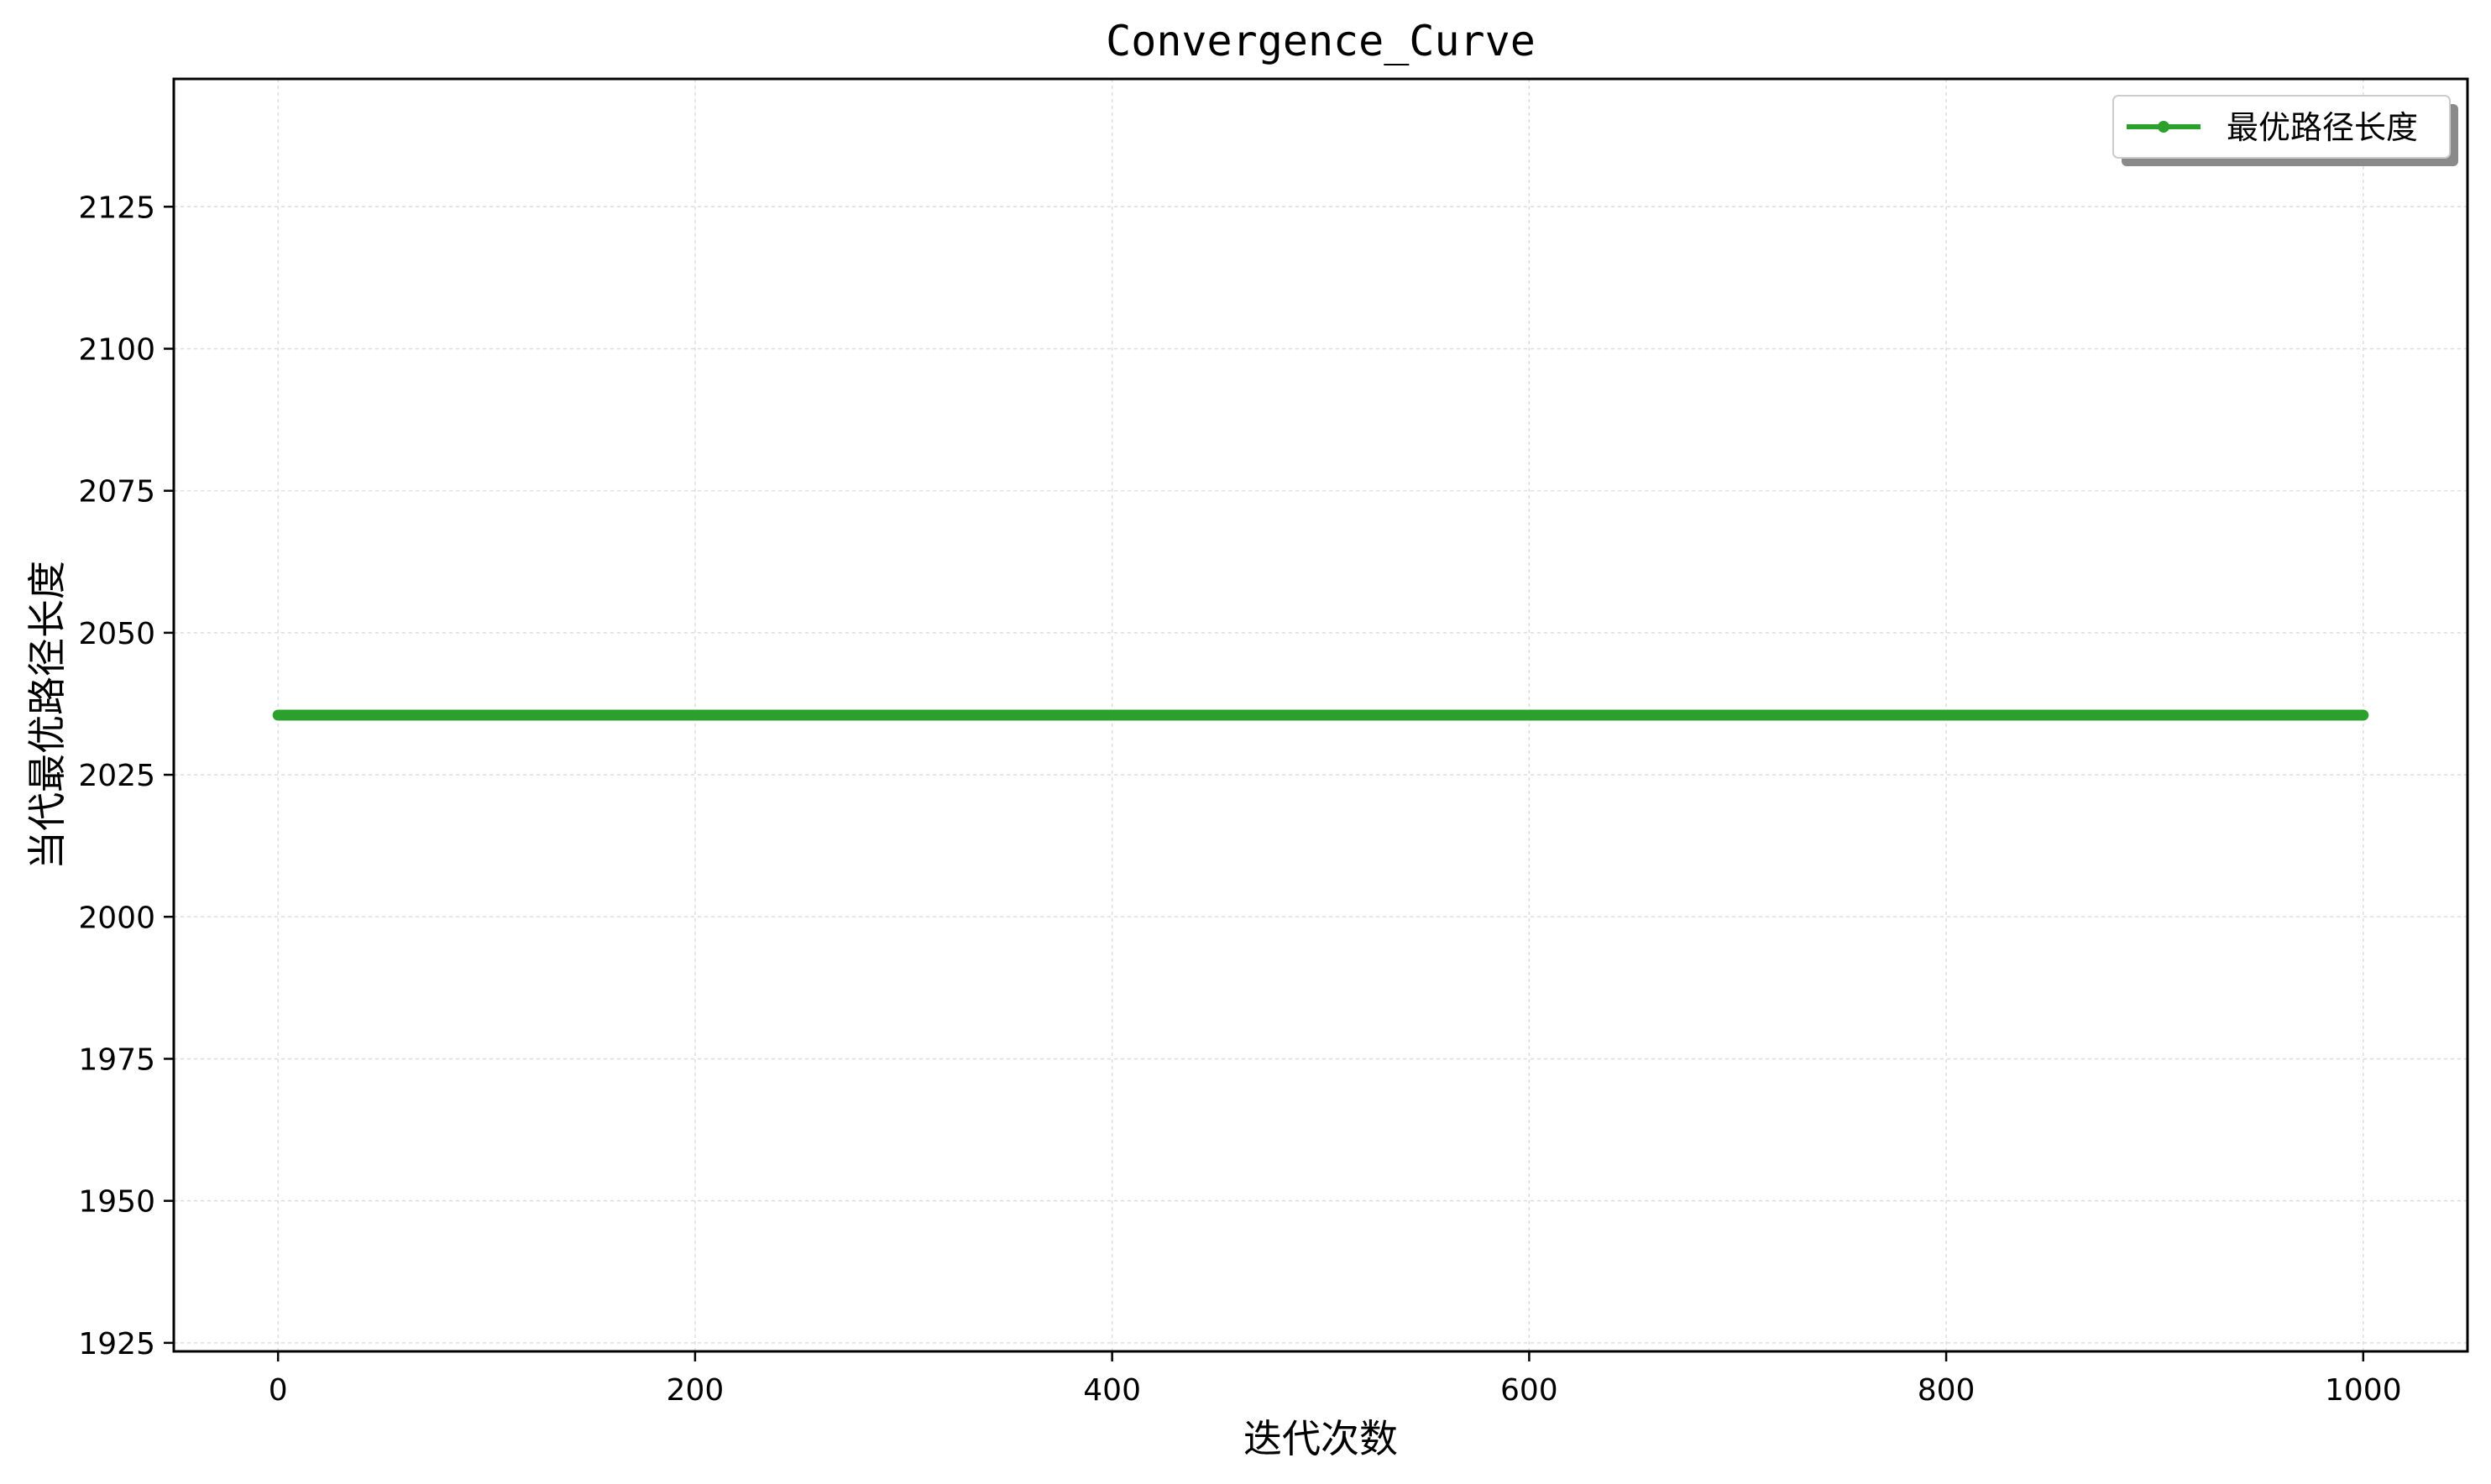  What do you see at coordinates (1321, 1438) in the screenshot?
I see `x-axis-title: 迭代次数` at bounding box center [1321, 1438].